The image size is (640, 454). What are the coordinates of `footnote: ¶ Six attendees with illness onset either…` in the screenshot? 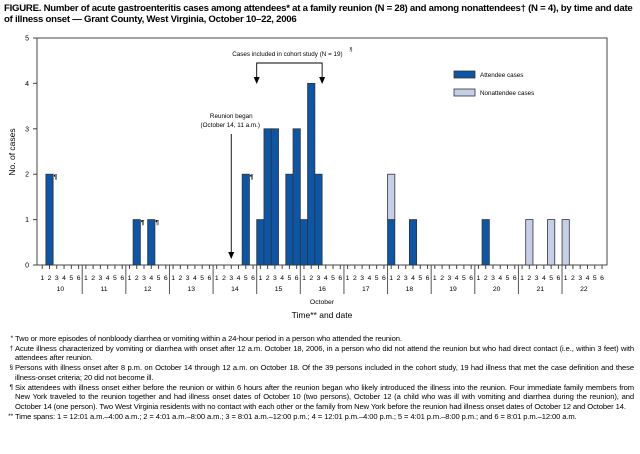 It's located at (322, 396).